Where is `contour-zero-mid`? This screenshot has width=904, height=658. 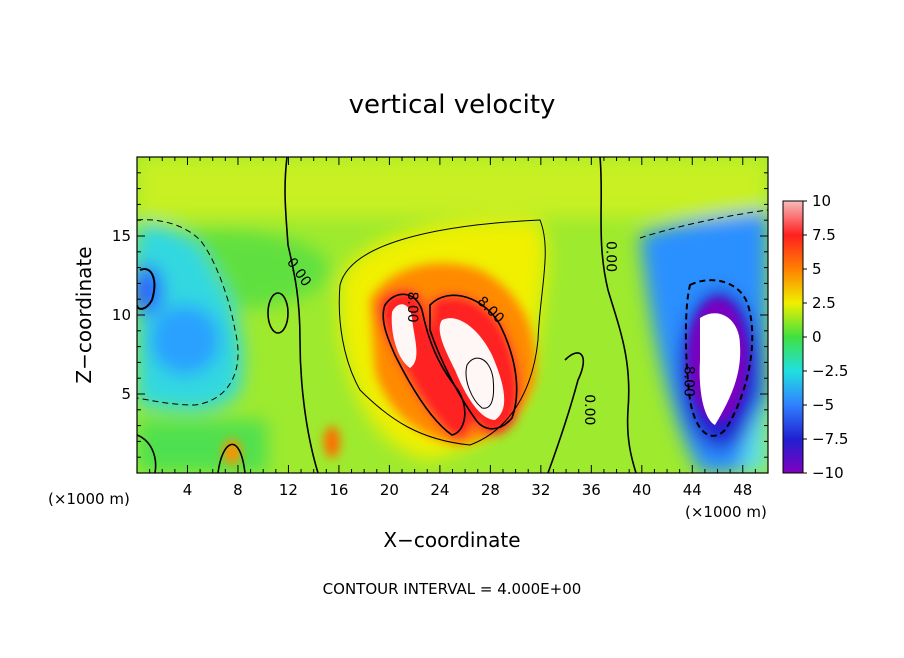 contour-zero-mid is located at coordinates (565, 412).